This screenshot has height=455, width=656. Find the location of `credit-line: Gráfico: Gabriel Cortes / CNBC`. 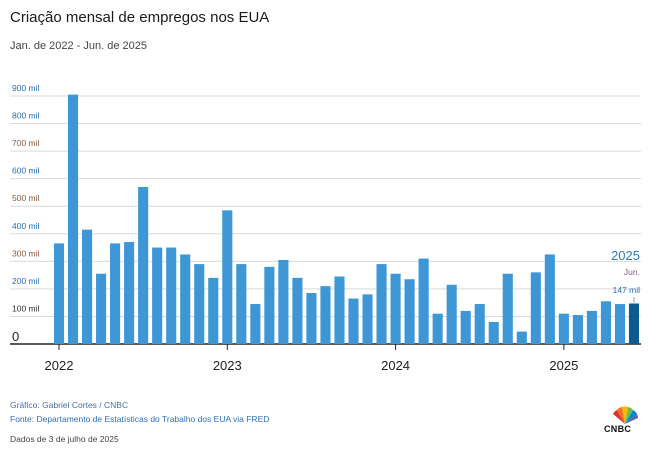

credit-line: Gráfico: Gabriel Cortes / CNBC is located at coordinates (69, 405).